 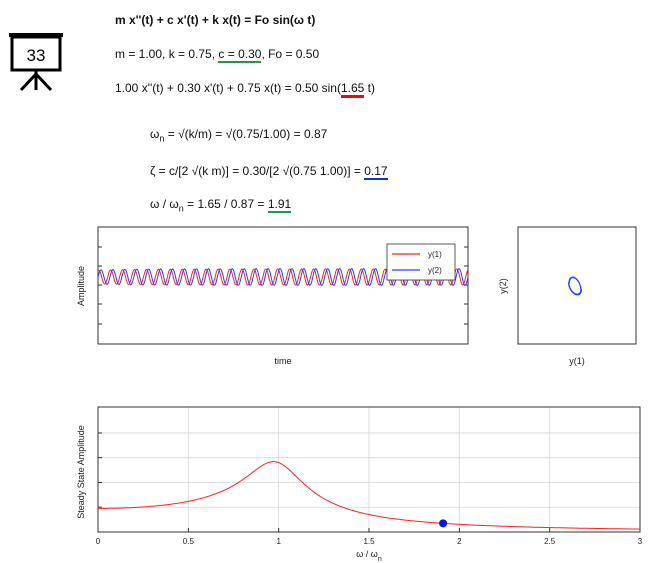 I want to click on time-response-legend: y(1) y(2), so click(x=421, y=262).